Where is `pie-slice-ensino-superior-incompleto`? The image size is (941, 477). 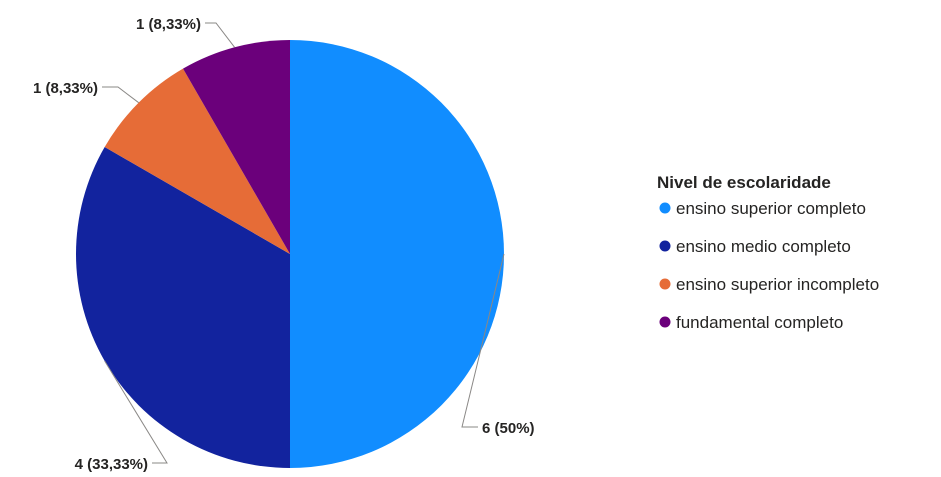 pie-slice-ensino-superior-incompleto is located at coordinates (197, 161).